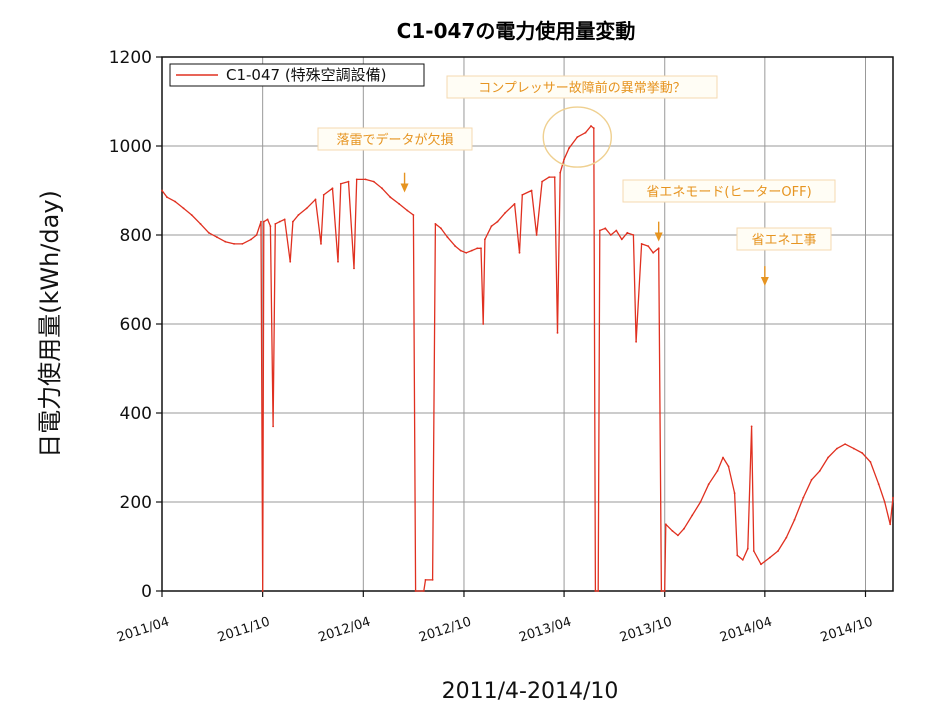 The height and width of the screenshot is (724, 930). Describe the element at coordinates (516, 31) in the screenshot. I see `chart-title: C1-047の電力使用量変動` at that location.